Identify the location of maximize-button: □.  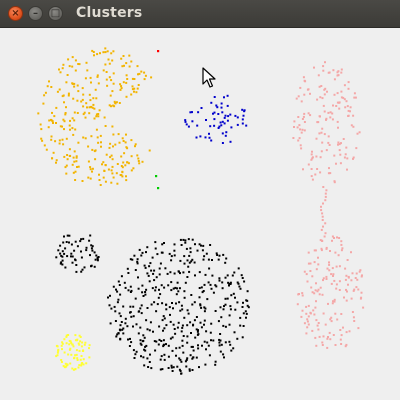
(55, 13).